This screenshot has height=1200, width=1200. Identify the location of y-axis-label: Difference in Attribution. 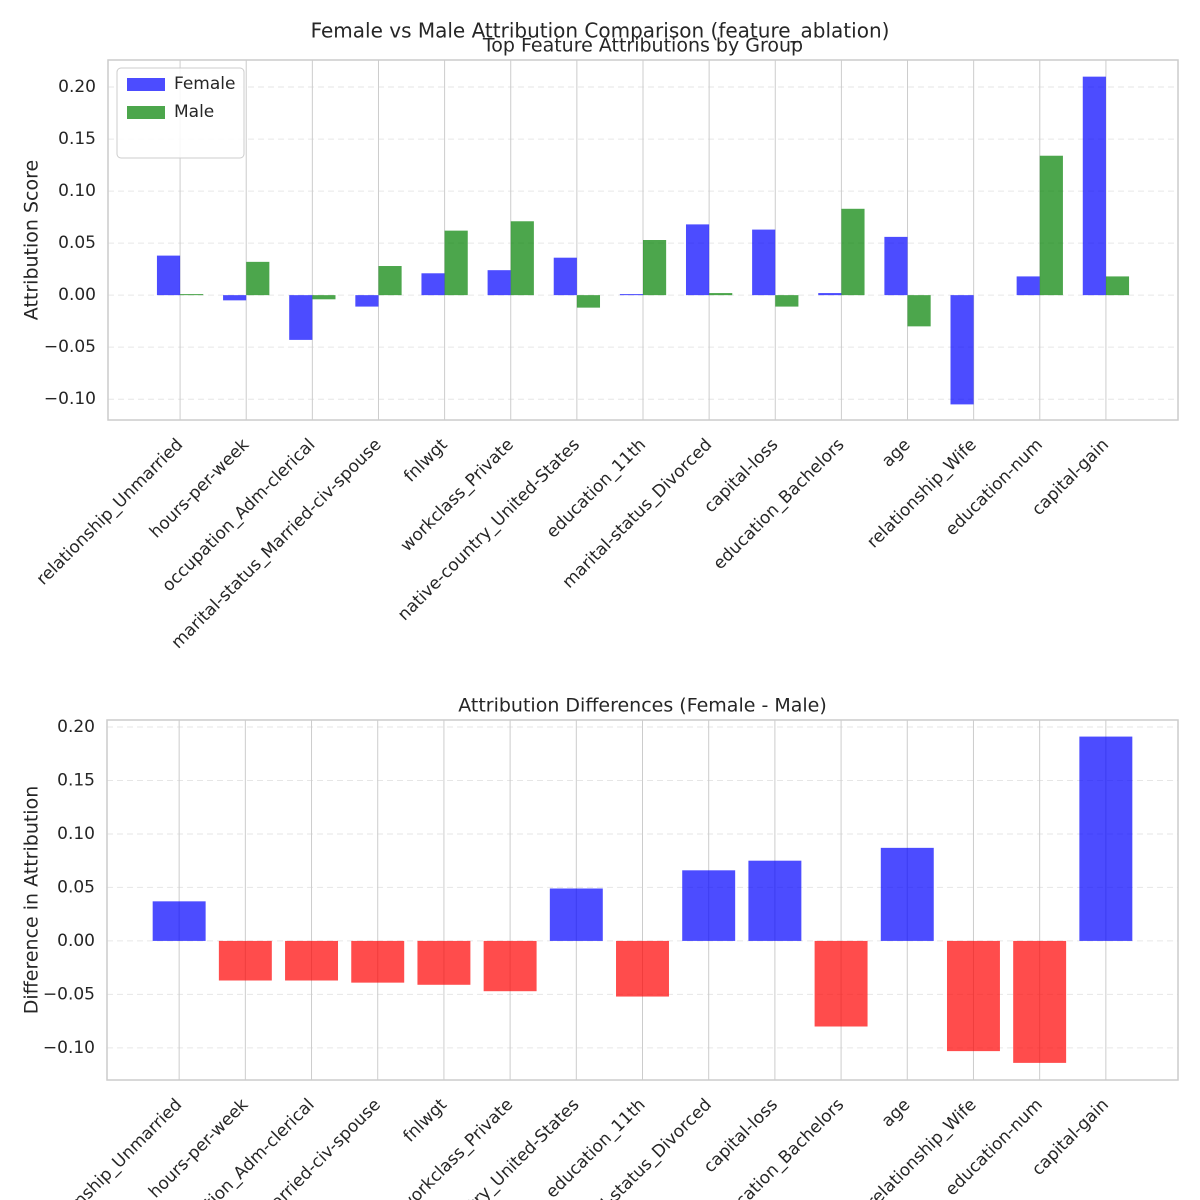
(32, 900).